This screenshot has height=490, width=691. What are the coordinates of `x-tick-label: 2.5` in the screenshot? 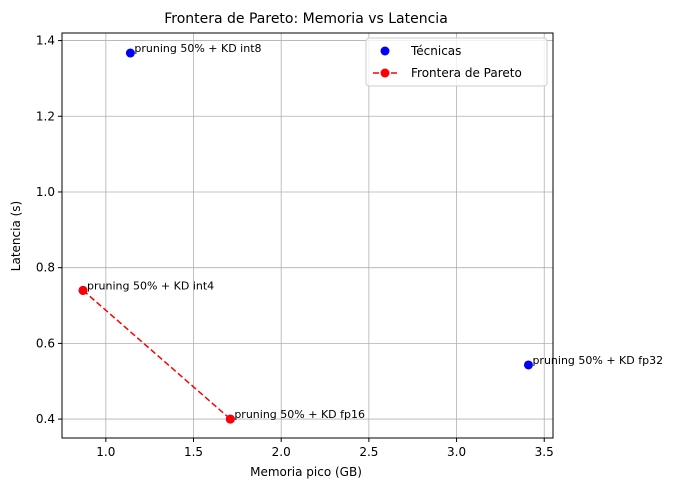 It's located at (368, 452).